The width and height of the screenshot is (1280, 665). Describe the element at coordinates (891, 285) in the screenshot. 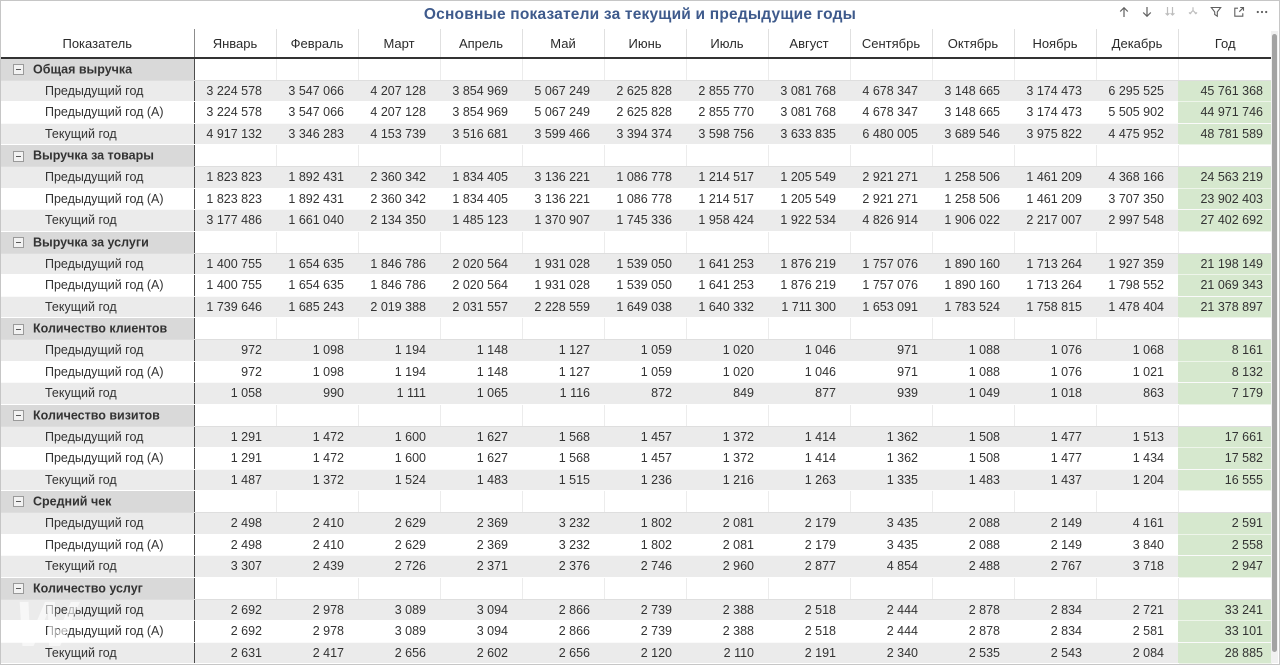

I see `value-cell: 1 757 076` at that location.